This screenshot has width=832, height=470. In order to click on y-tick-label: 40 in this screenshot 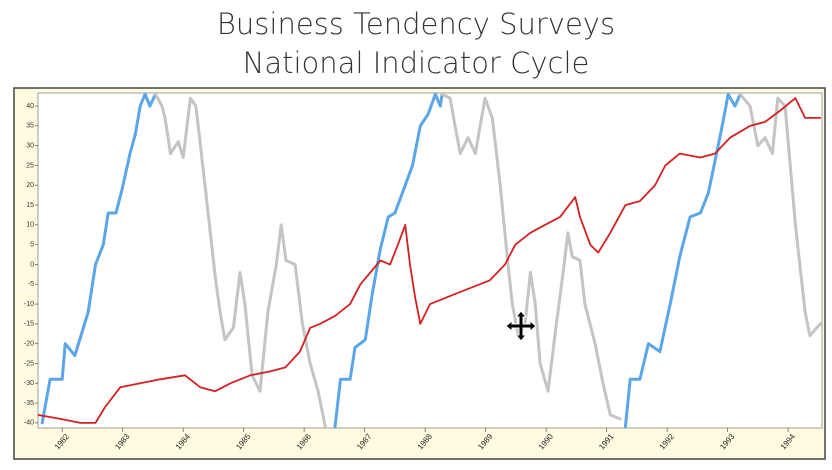, I will do `click(30, 106)`.